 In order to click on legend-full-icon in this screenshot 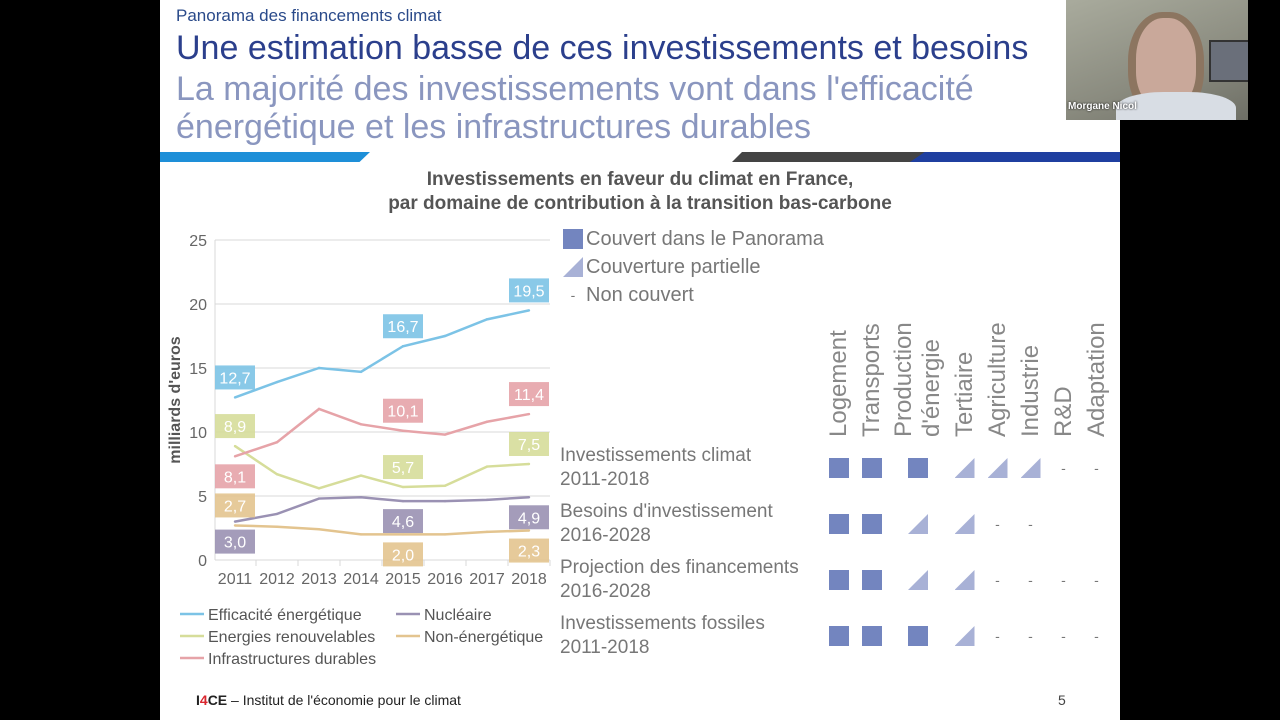, I will do `click(573, 239)`.